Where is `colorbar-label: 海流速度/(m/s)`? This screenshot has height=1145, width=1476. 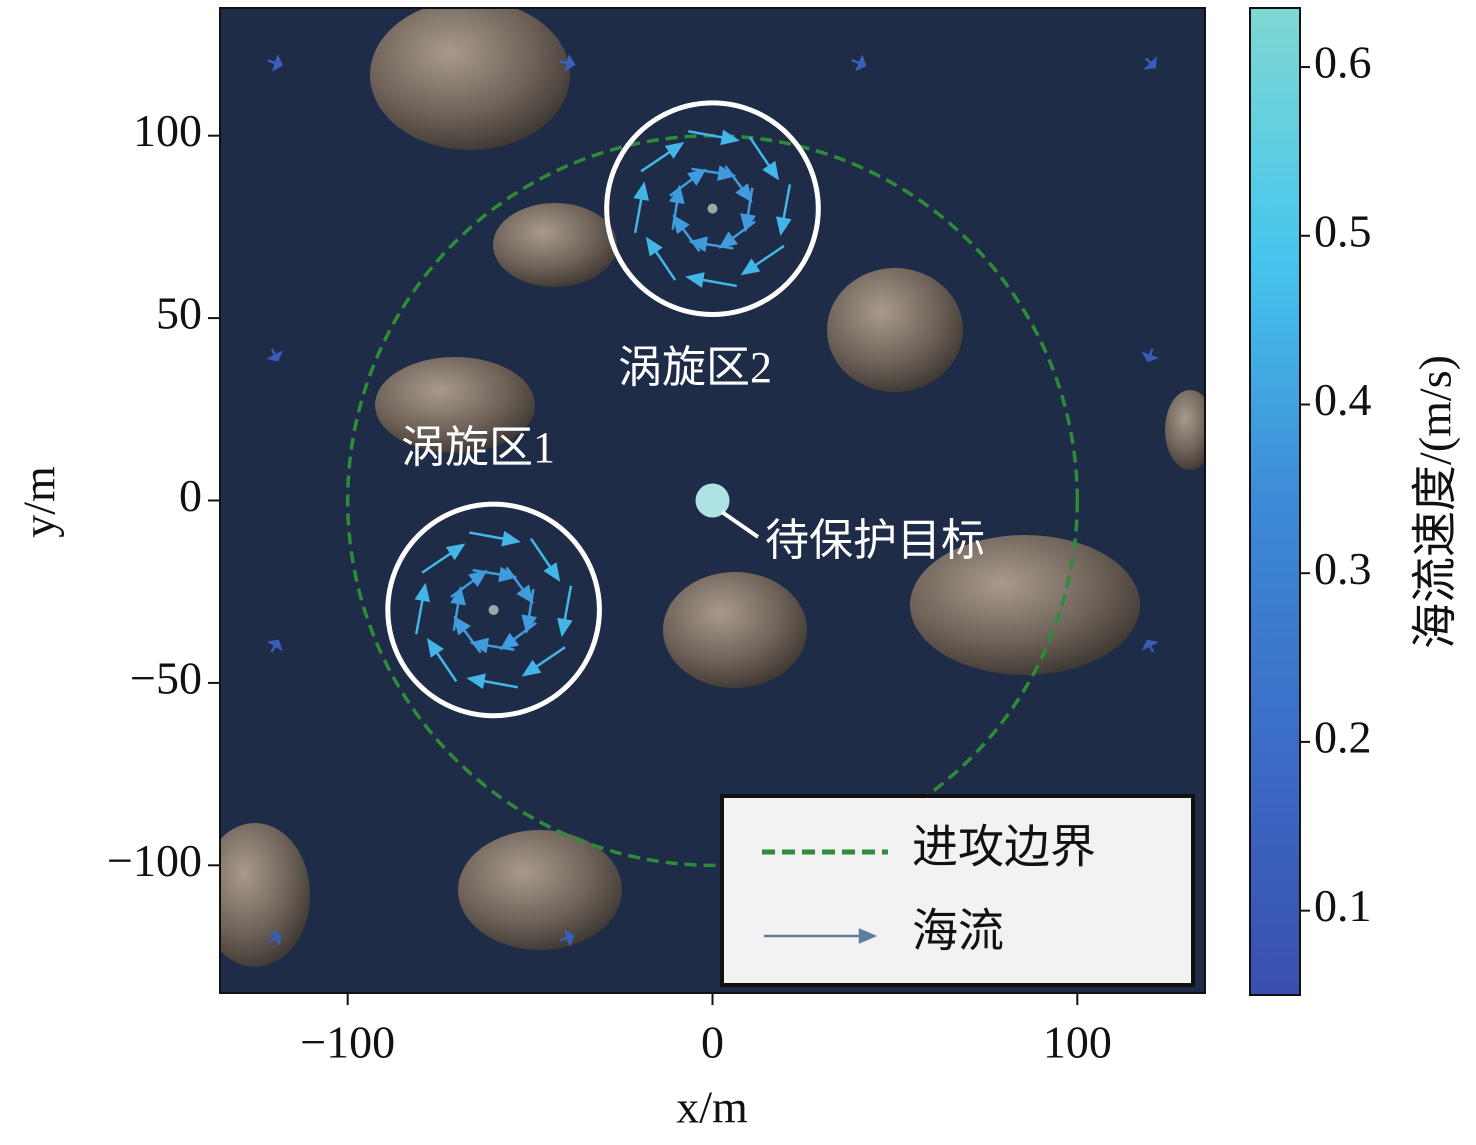
colorbar-label: 海流速度/(m/s) is located at coordinates (1435, 502).